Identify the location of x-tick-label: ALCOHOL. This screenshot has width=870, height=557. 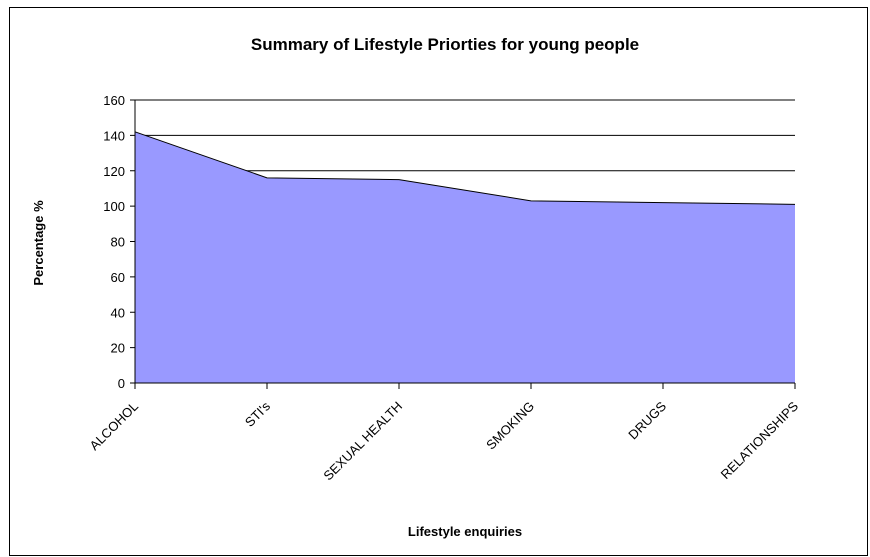
(114, 426).